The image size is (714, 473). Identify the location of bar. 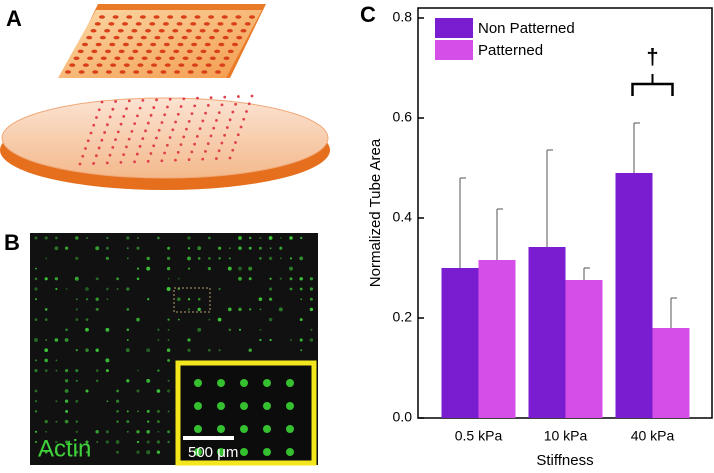
(671, 373).